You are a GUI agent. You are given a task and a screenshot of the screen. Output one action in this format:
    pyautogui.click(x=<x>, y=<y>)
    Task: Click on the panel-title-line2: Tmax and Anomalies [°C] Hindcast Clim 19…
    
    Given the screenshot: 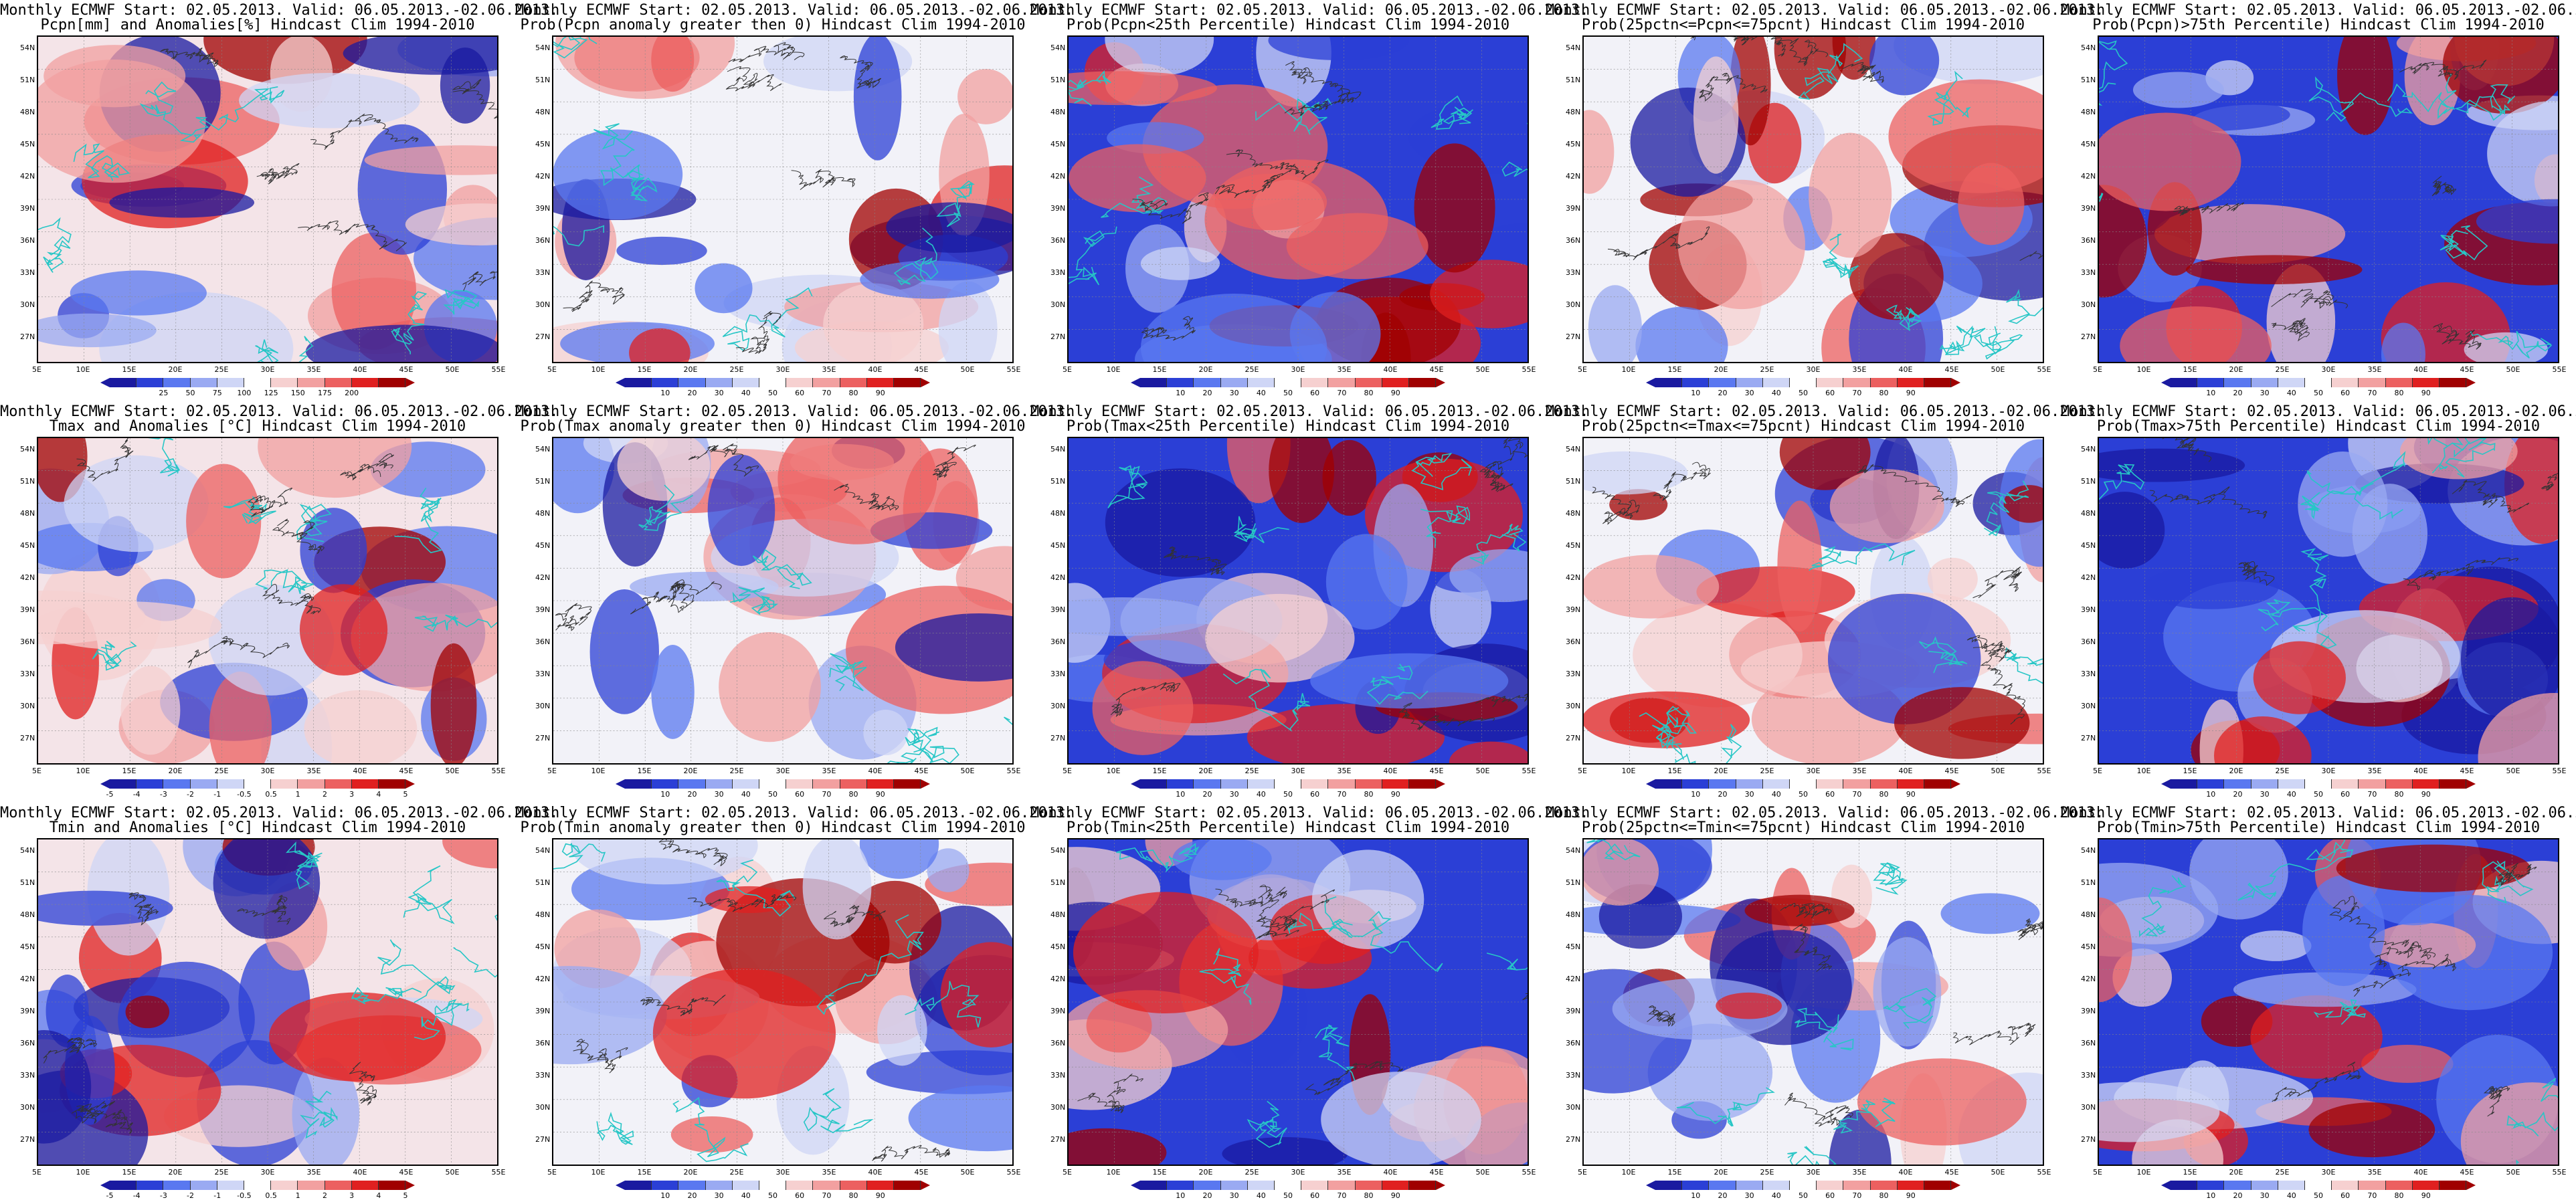 What is the action you would take?
    pyautogui.click(x=257, y=426)
    